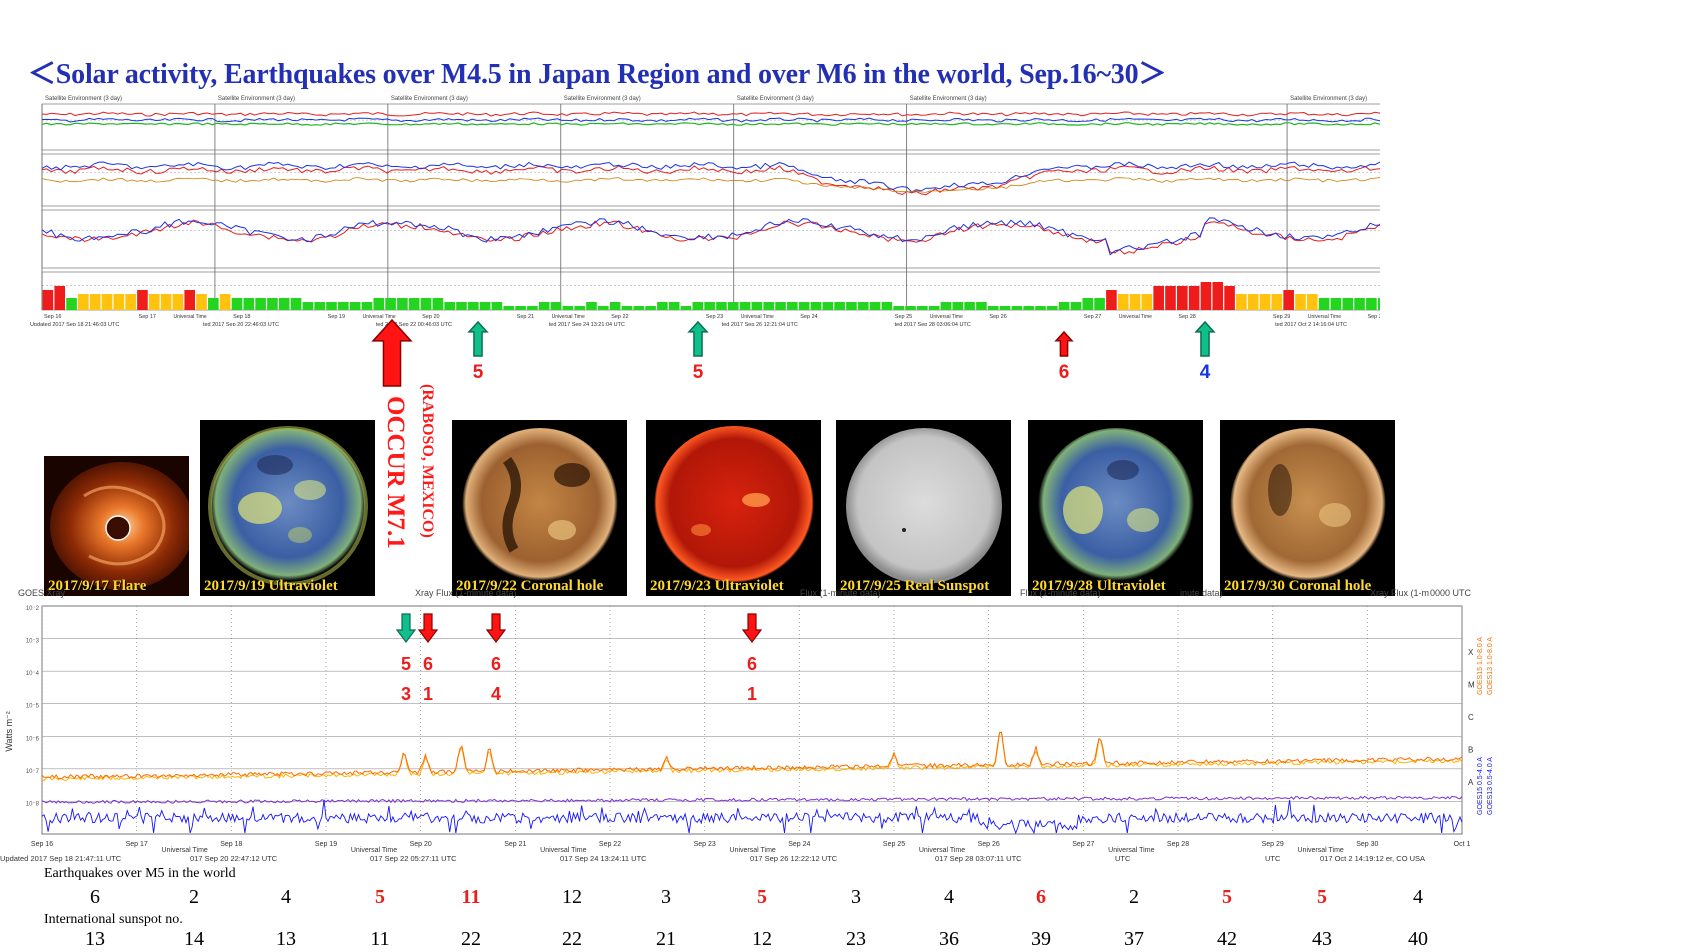 Image resolution: width=1694 pixels, height=952 pixels. What do you see at coordinates (949, 897) in the screenshot?
I see `eq-count-cell: 4` at bounding box center [949, 897].